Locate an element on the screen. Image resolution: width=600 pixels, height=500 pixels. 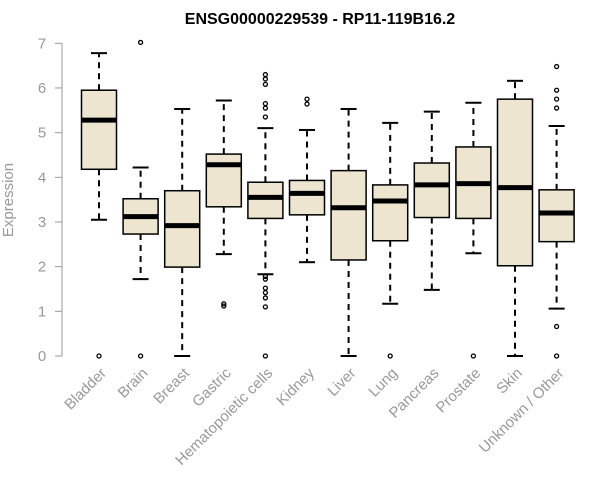
y-tick-label: 4 is located at coordinates (42, 177).